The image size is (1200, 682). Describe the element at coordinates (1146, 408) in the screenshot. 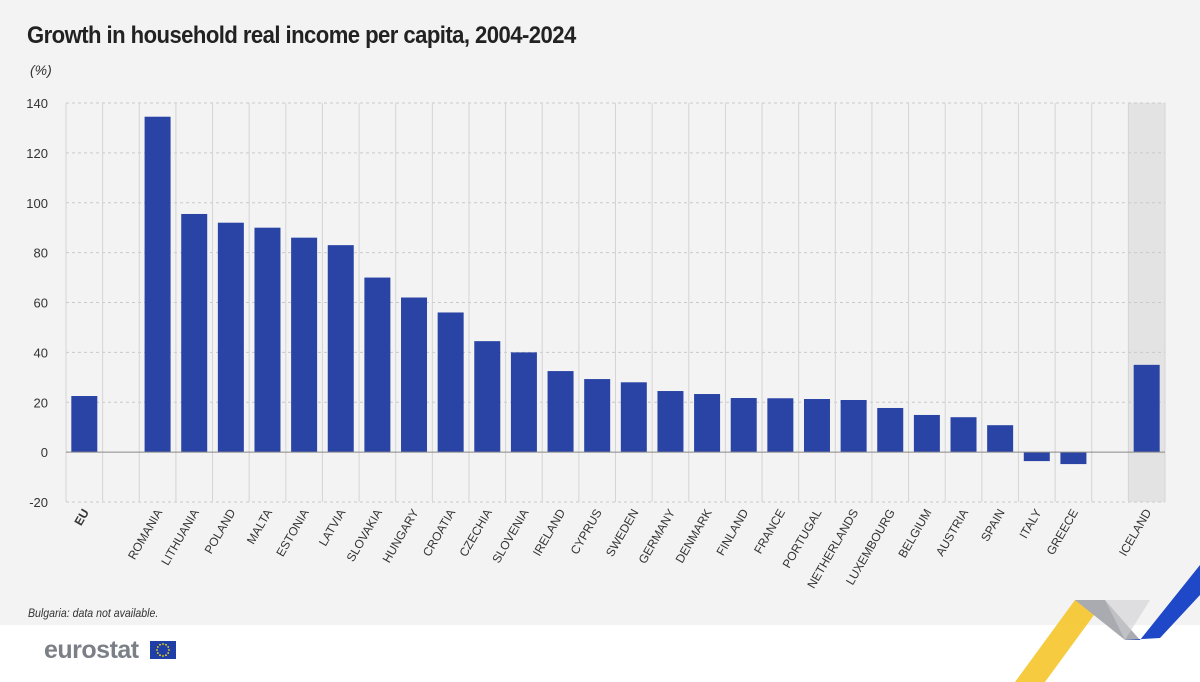

I see `bar-iceland` at that location.